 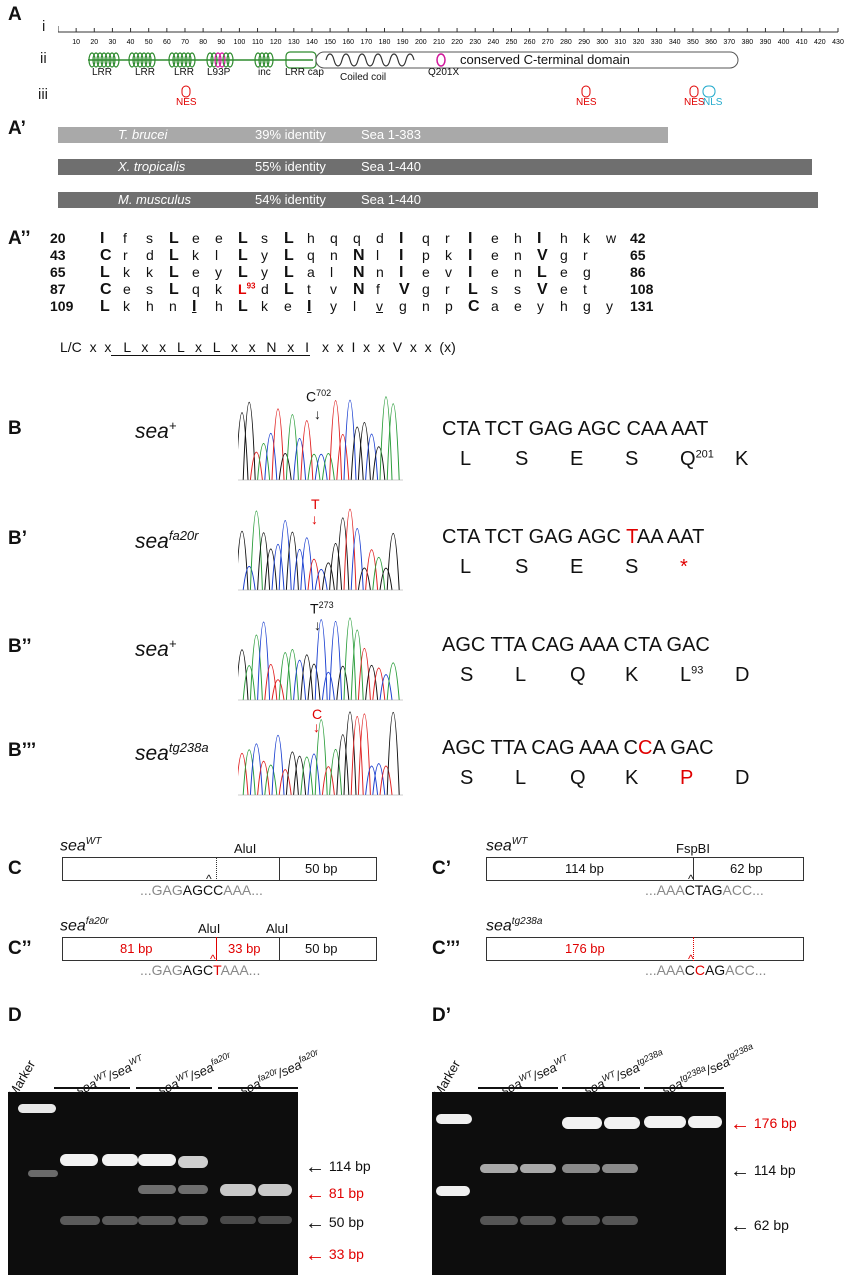 I want to click on cut-site-c-prime, so click(x=693, y=869).